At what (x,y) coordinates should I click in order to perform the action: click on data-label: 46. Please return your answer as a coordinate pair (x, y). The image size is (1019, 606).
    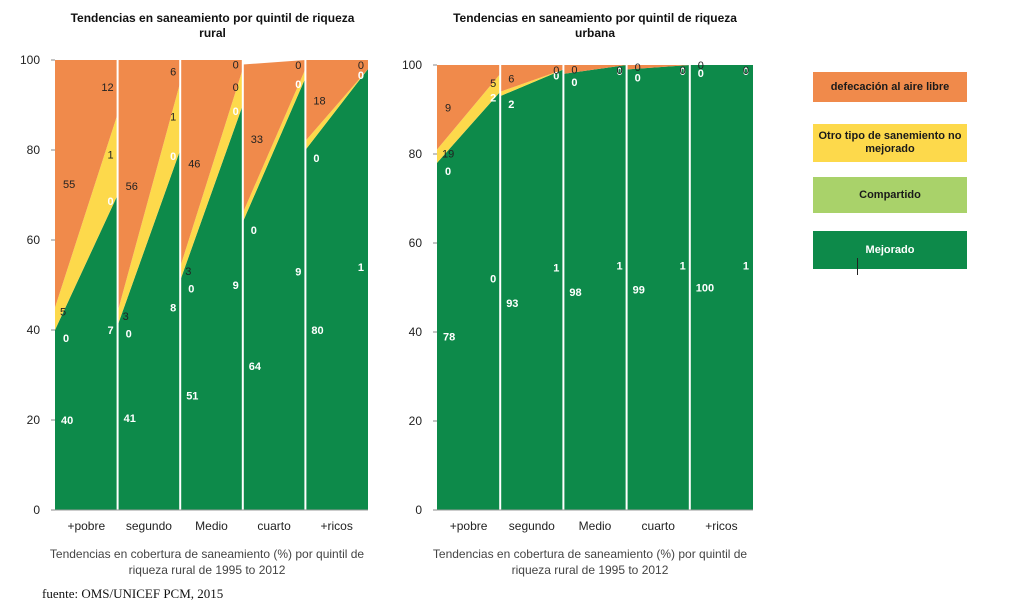
    Looking at the image, I should click on (194, 165).